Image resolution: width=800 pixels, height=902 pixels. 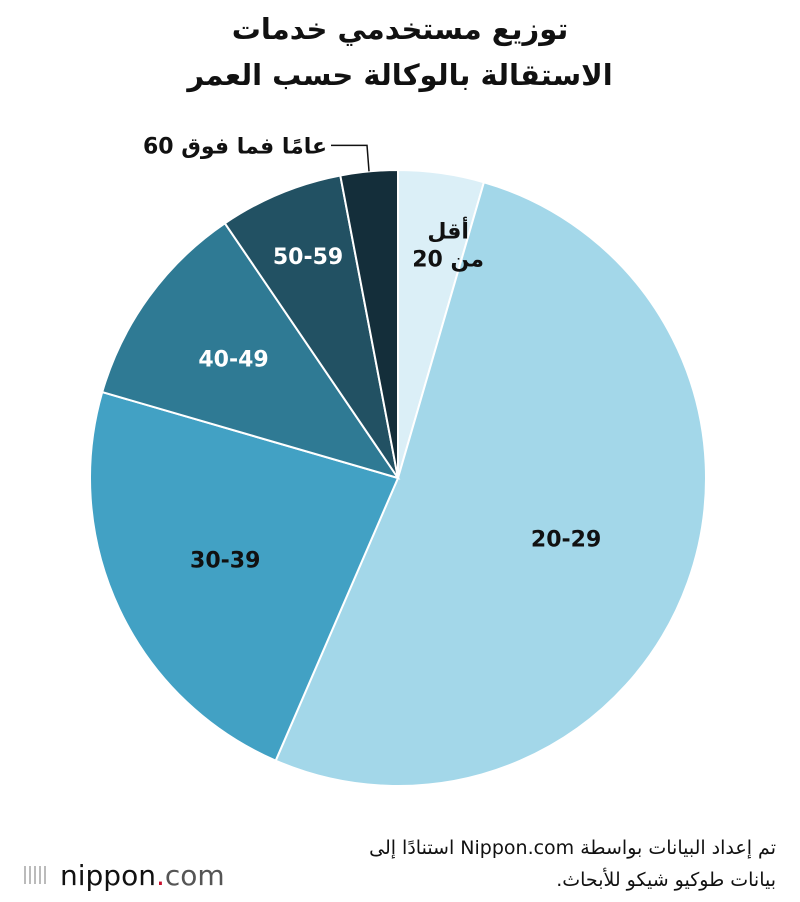 What do you see at coordinates (448, 229) in the screenshot?
I see `slice-label-line-0-0: أقل` at bounding box center [448, 229].